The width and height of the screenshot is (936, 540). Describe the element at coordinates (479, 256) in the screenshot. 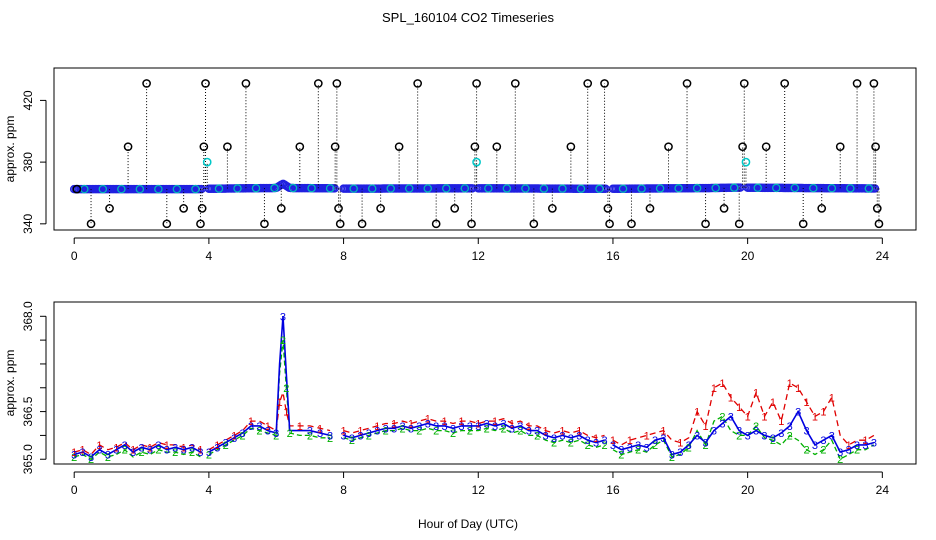

I see `x-tick-label: 12` at that location.